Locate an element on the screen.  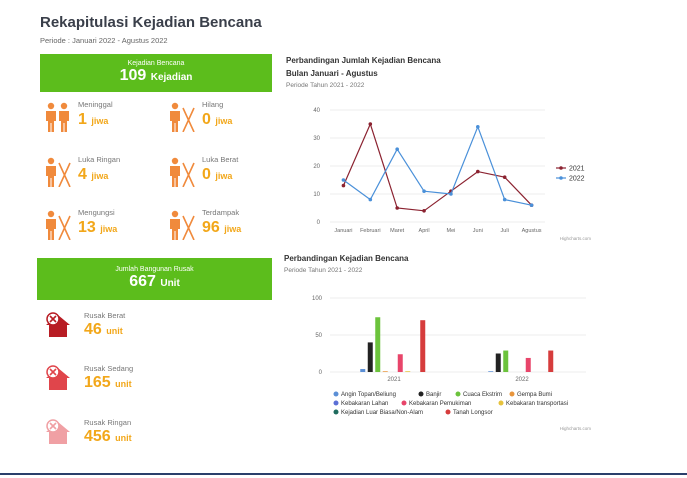
page-title: Rekapitulasi Kejadian Bencana is located at coordinates (151, 22).